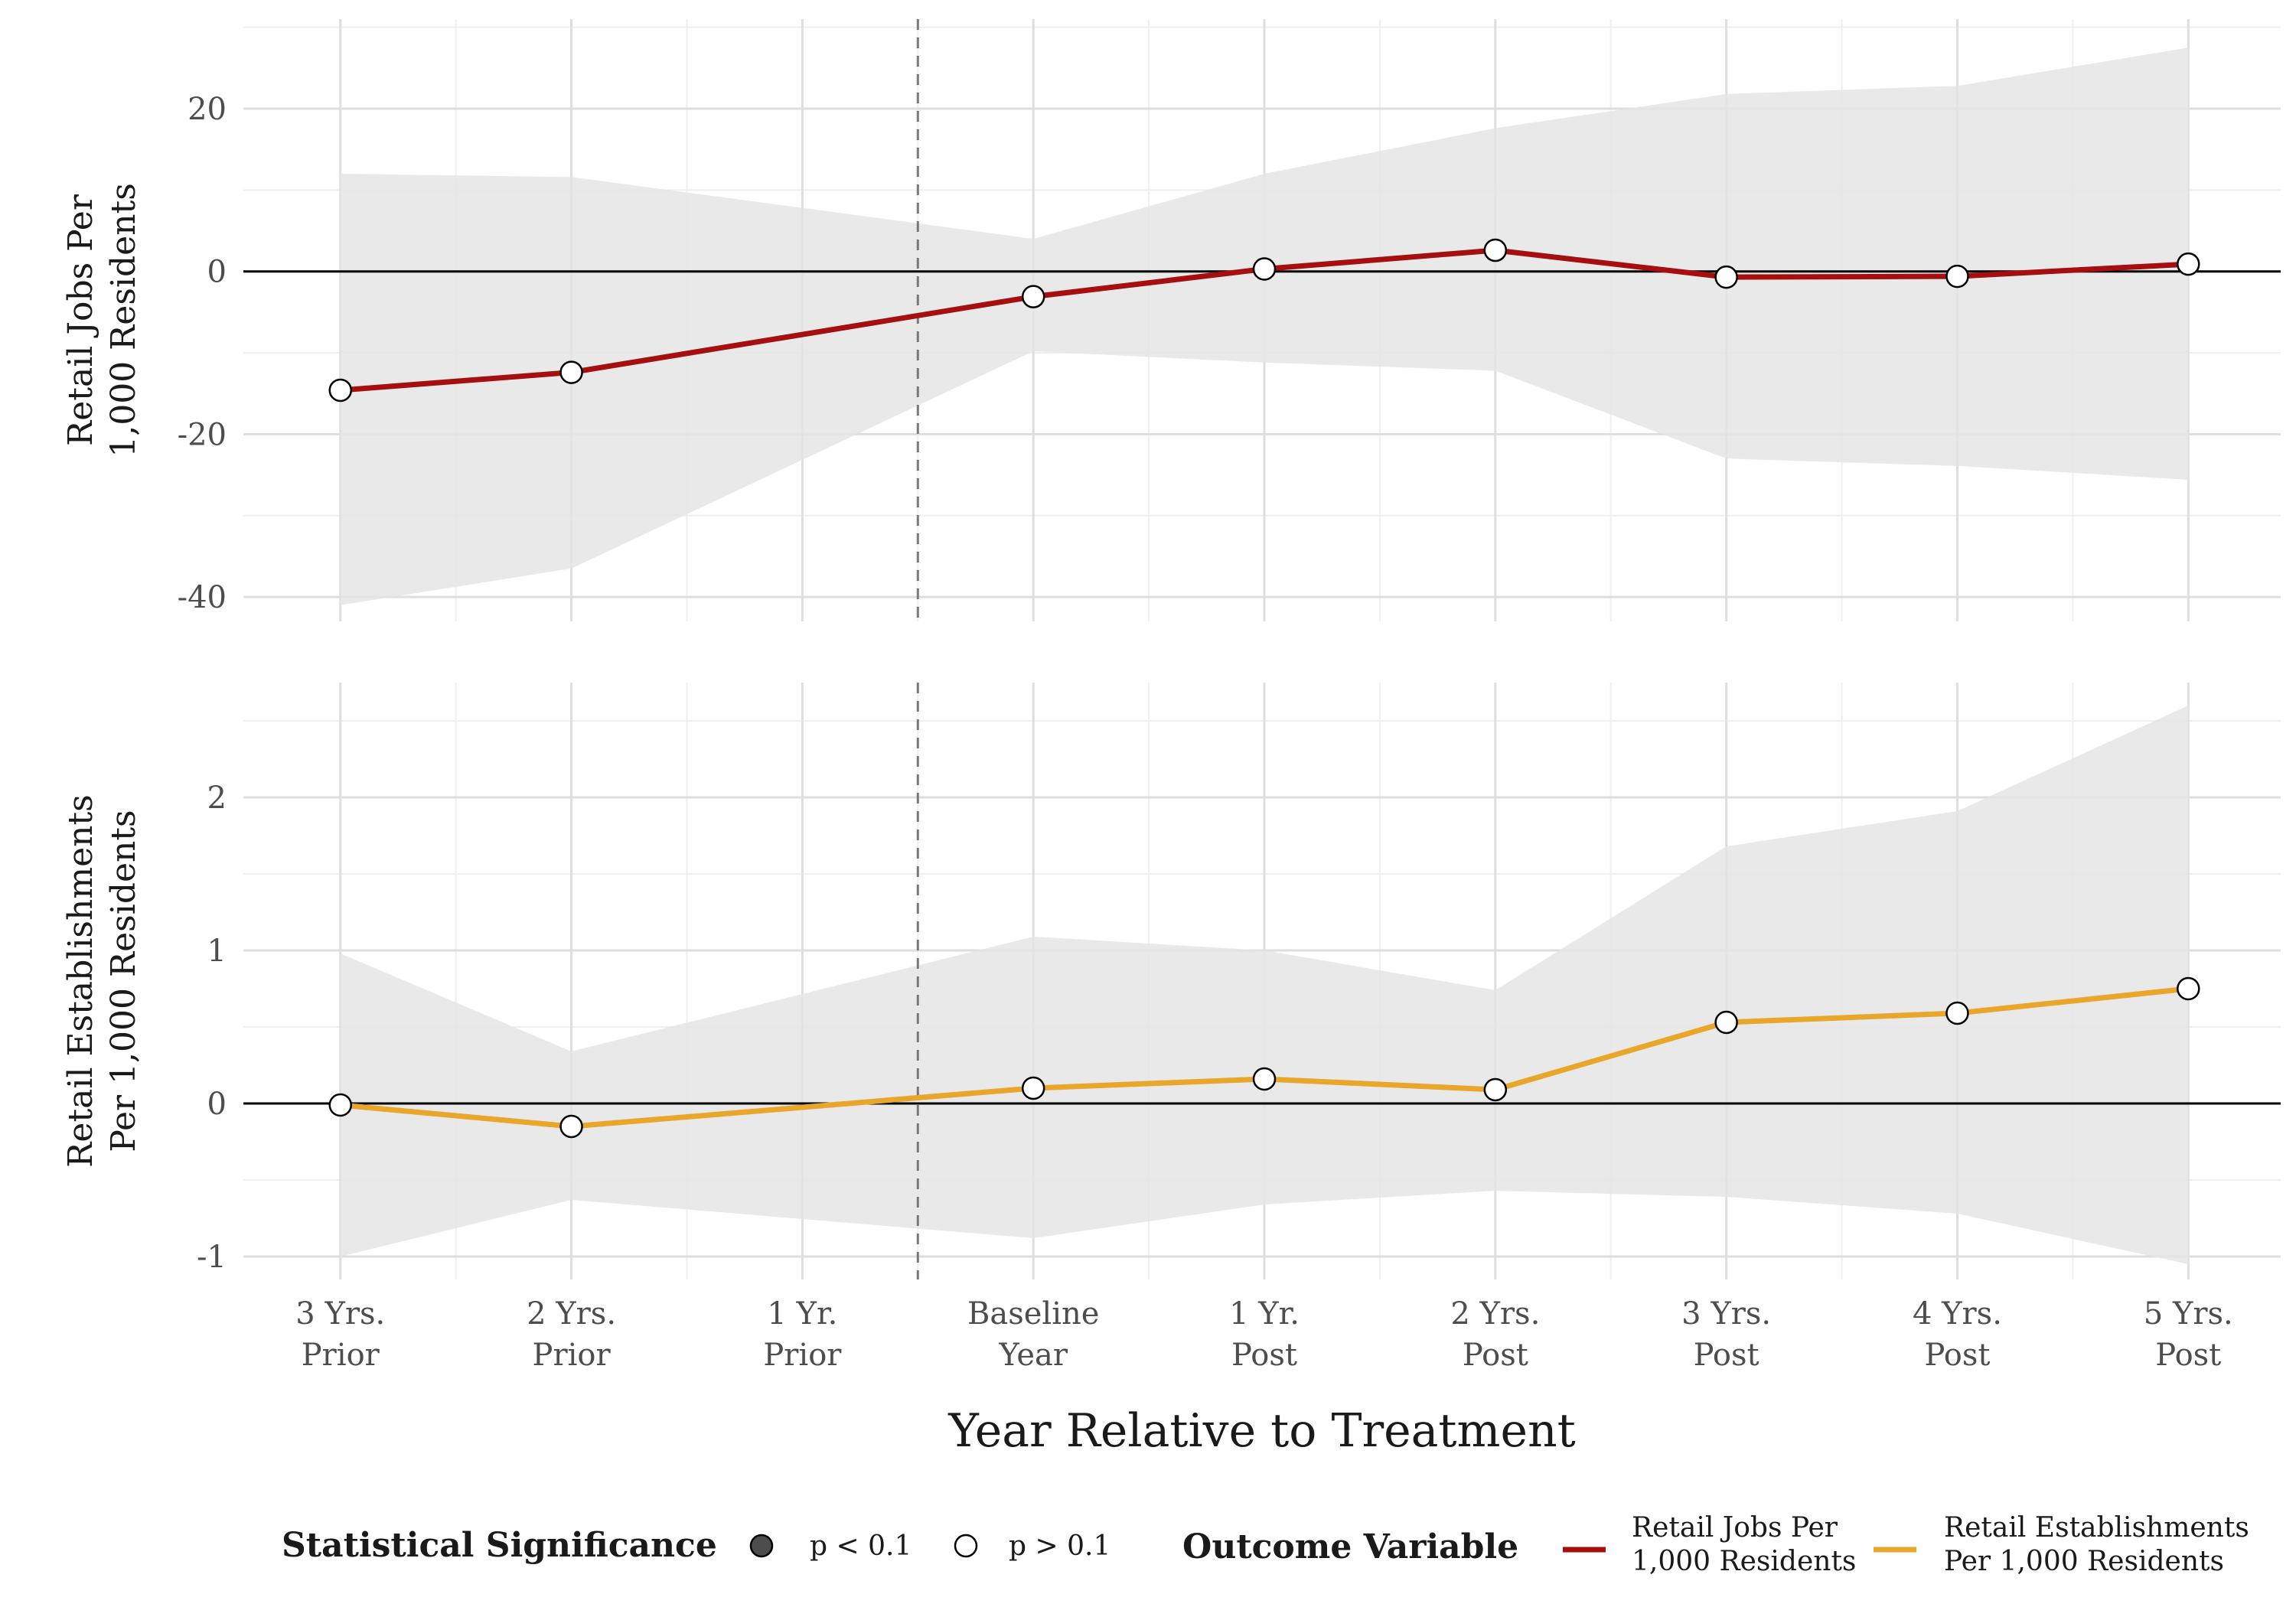  Describe the element at coordinates (1059, 1546) in the screenshot. I see `legend-significance-label: p > 0.1` at that location.